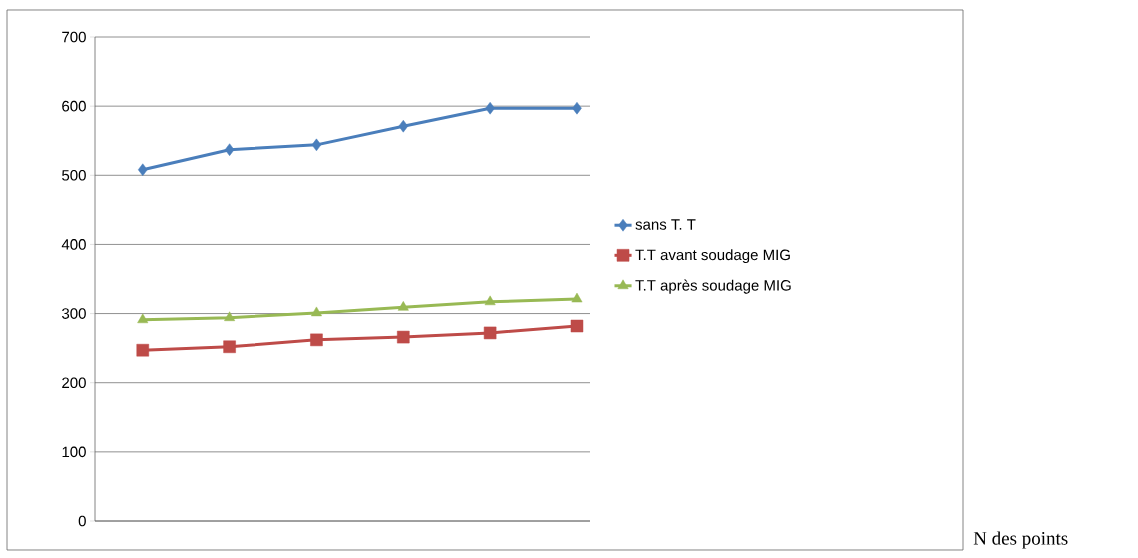  I want to click on legend-label: T.T avant soudage MIG, so click(712, 256).